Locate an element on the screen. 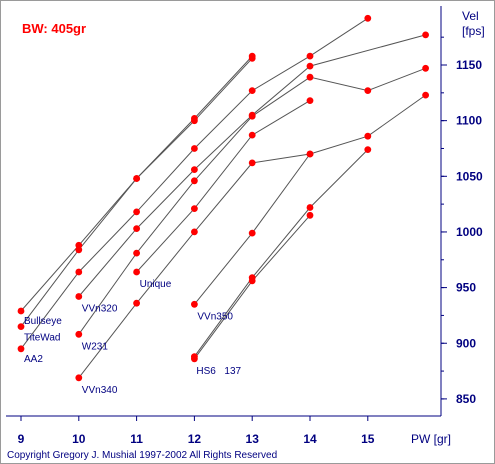 The image size is (495, 464). x-tick-label: 11 is located at coordinates (136, 439).